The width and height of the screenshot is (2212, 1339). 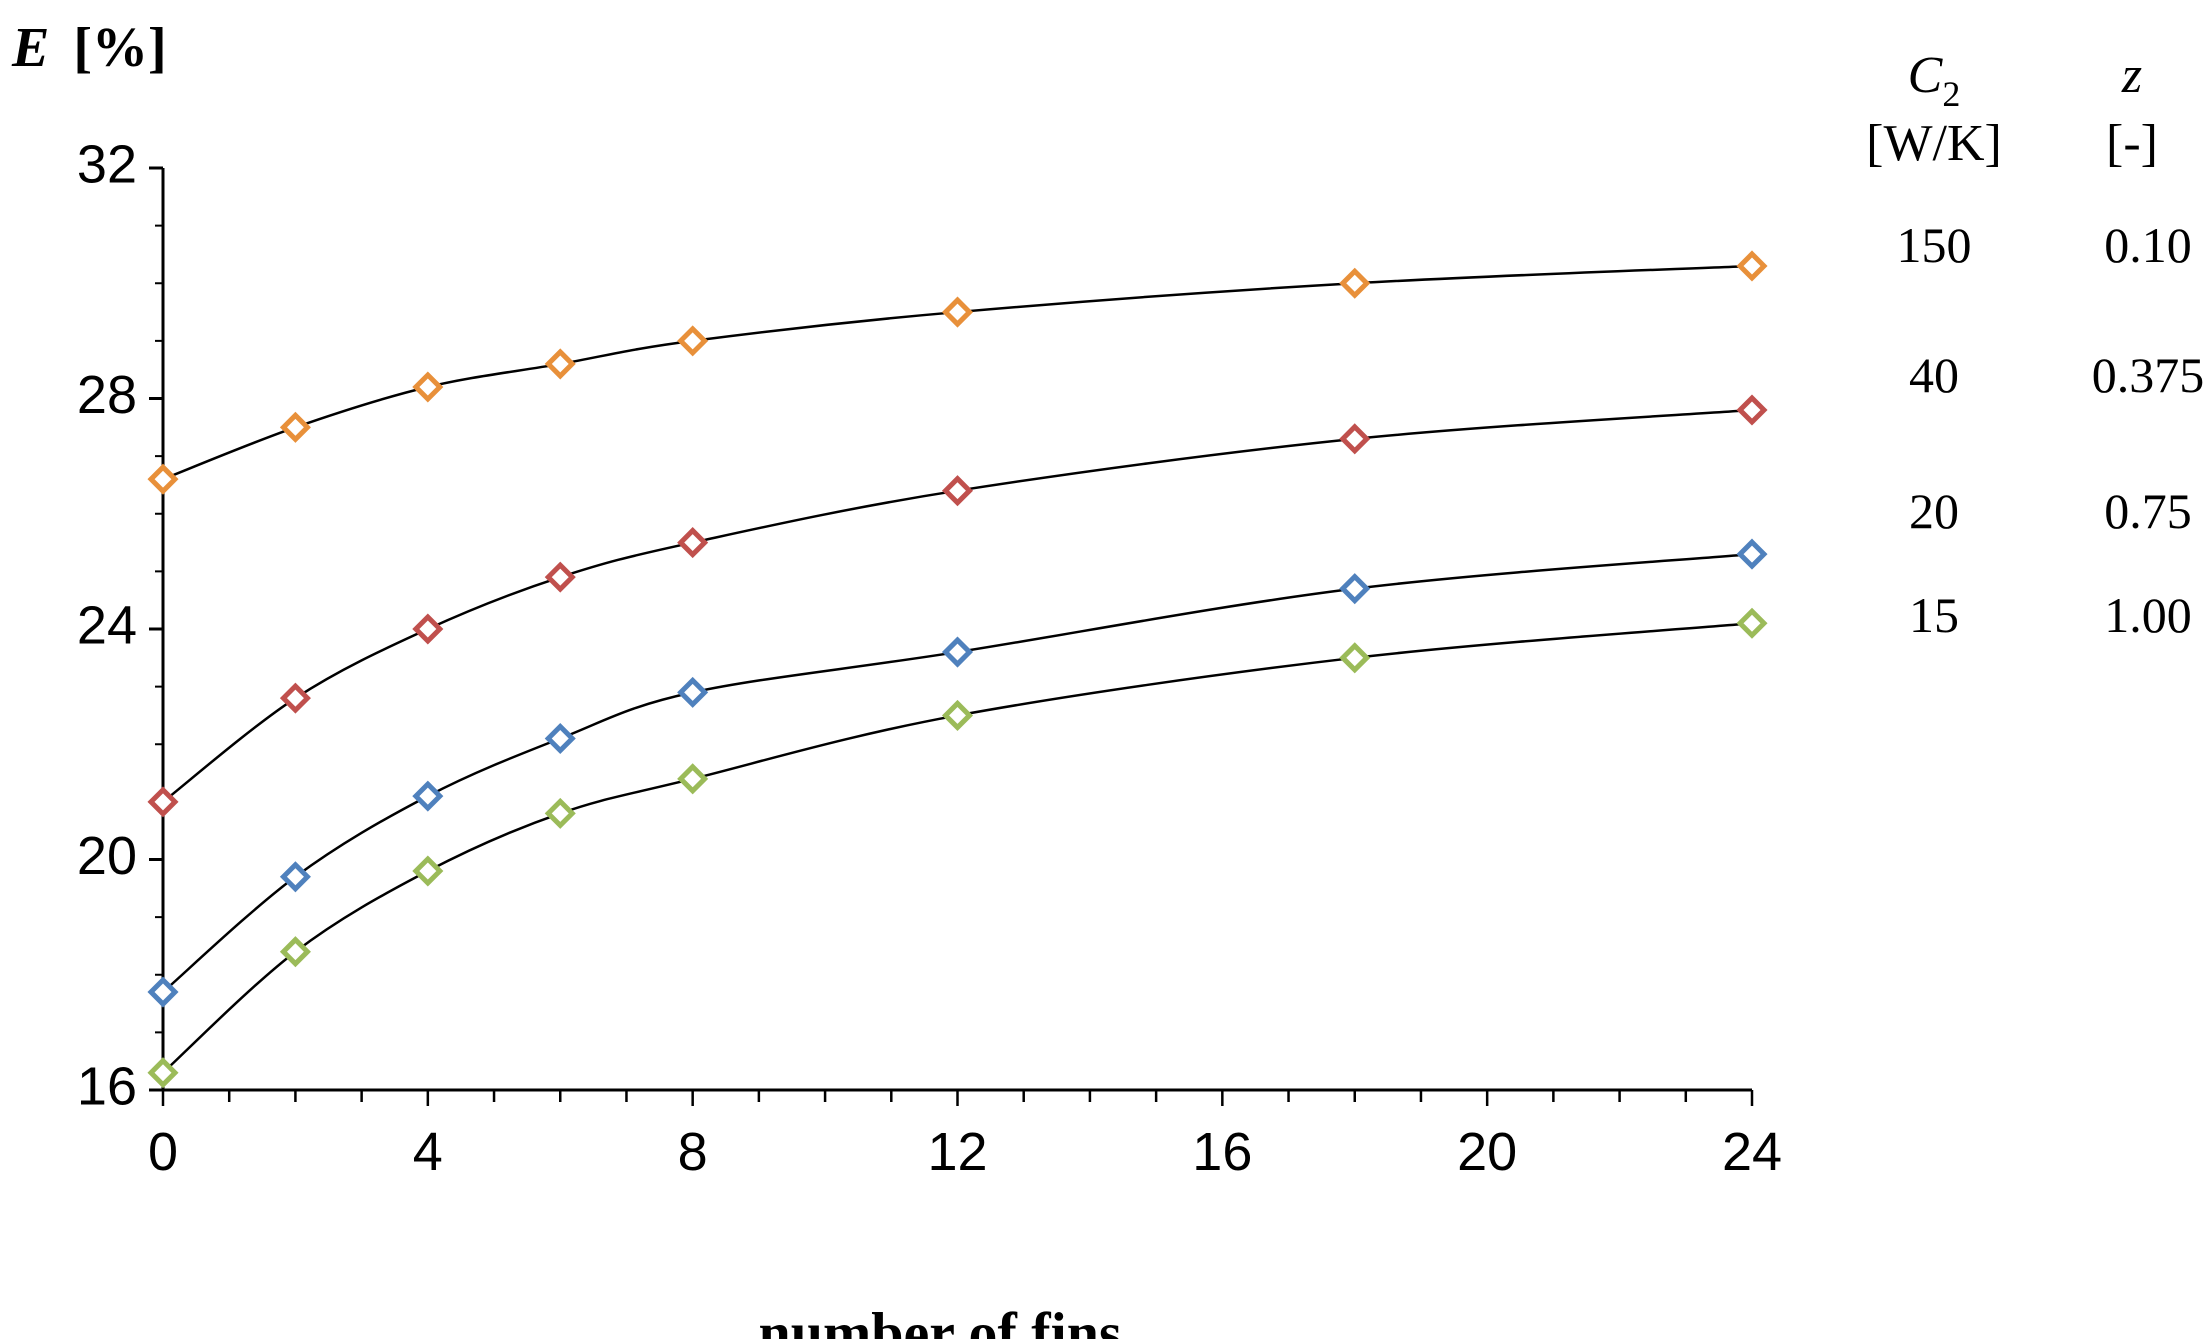 What do you see at coordinates (1222, 1152) in the screenshot?
I see `x-tick-label: 16` at bounding box center [1222, 1152].